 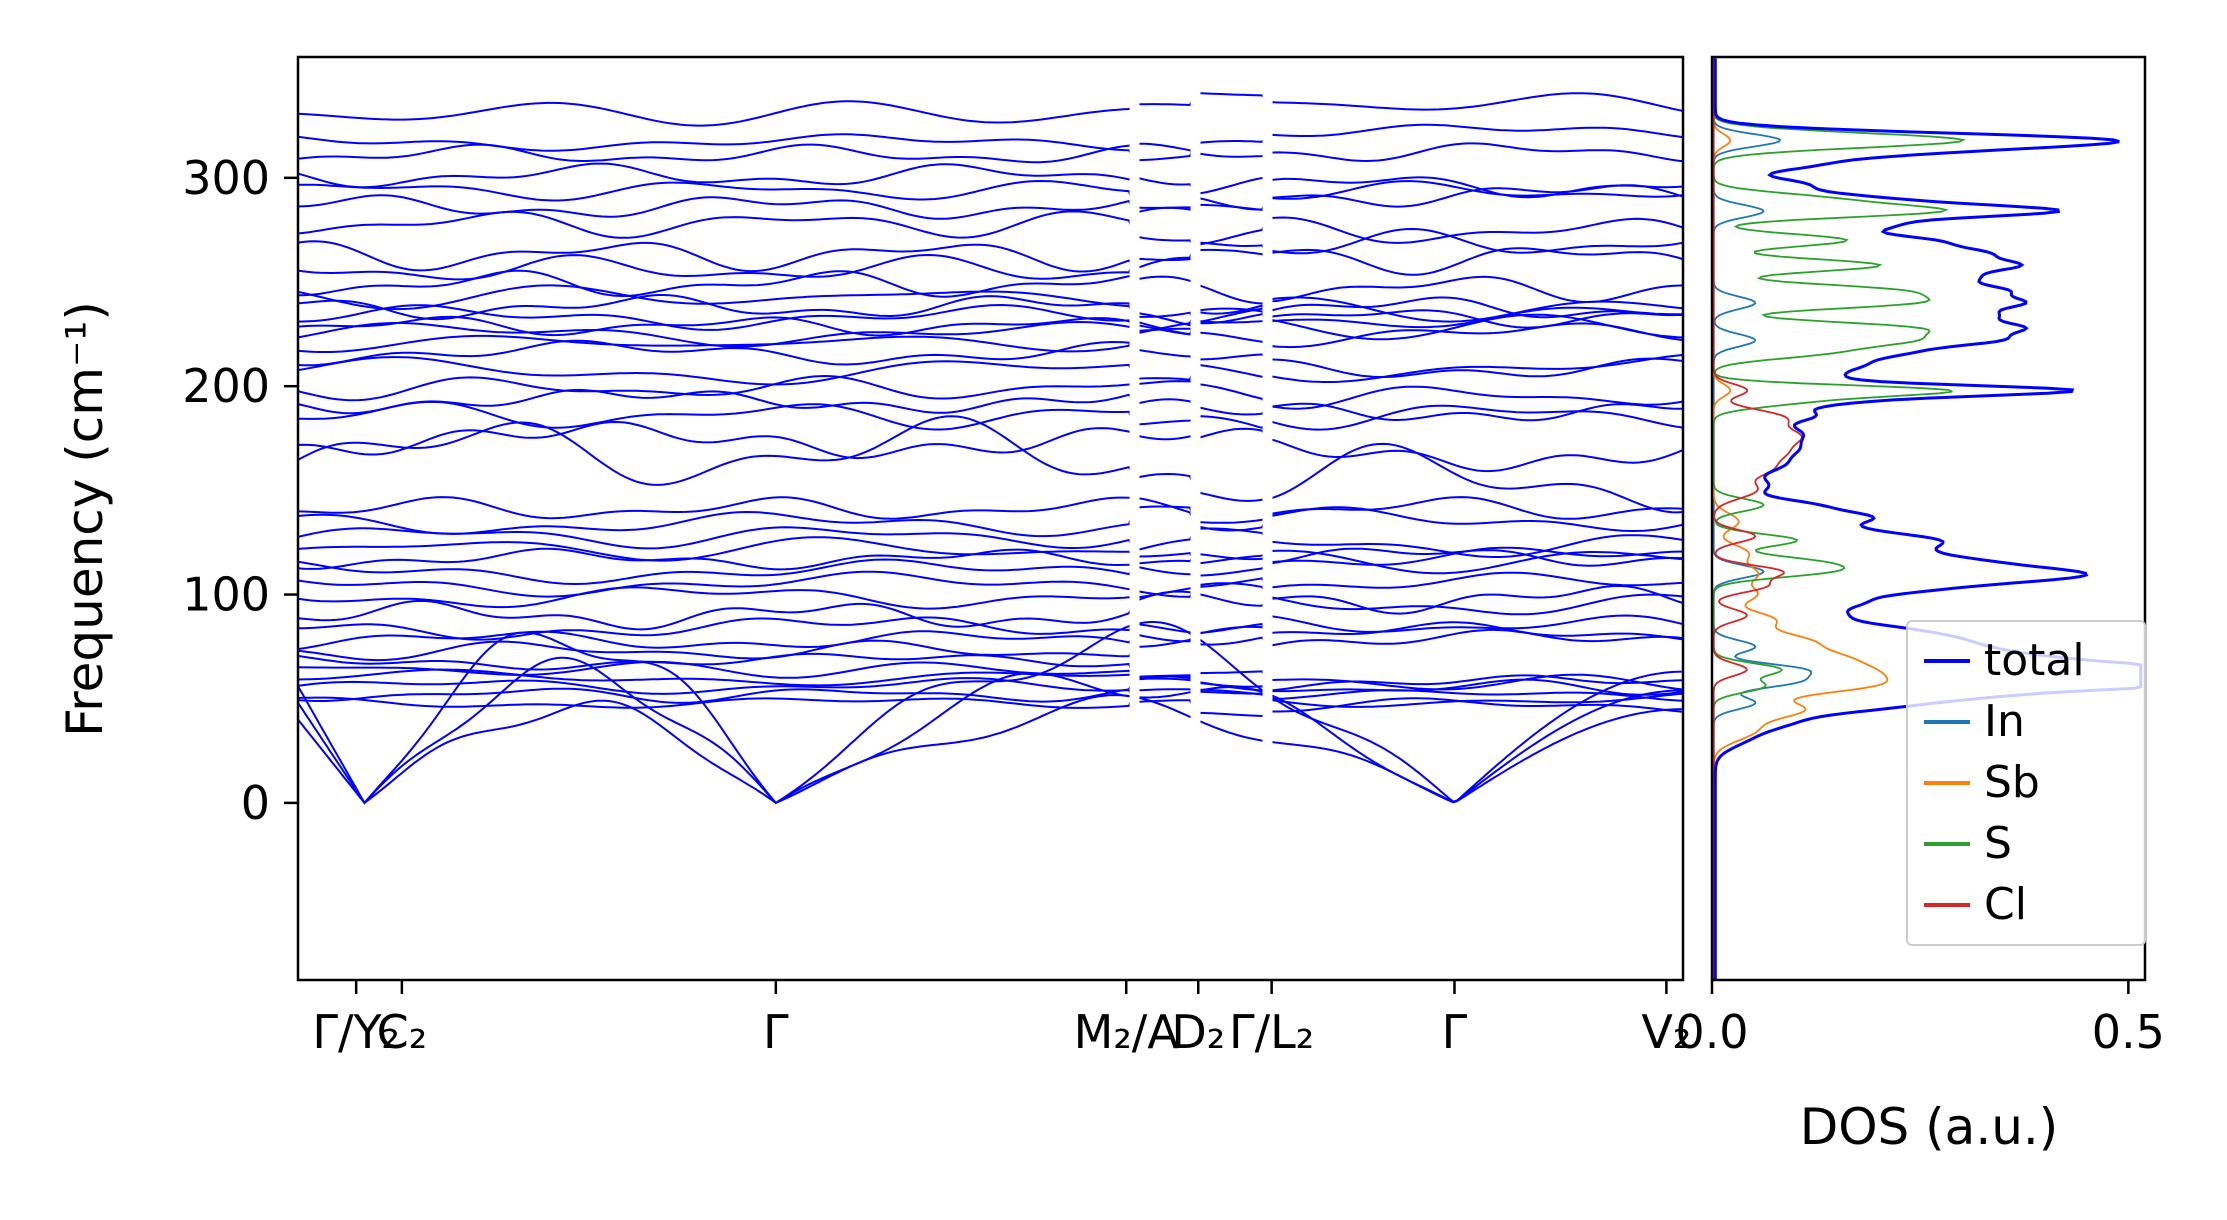 I want to click on legend-label-cl: Cl, so click(x=2005, y=904).